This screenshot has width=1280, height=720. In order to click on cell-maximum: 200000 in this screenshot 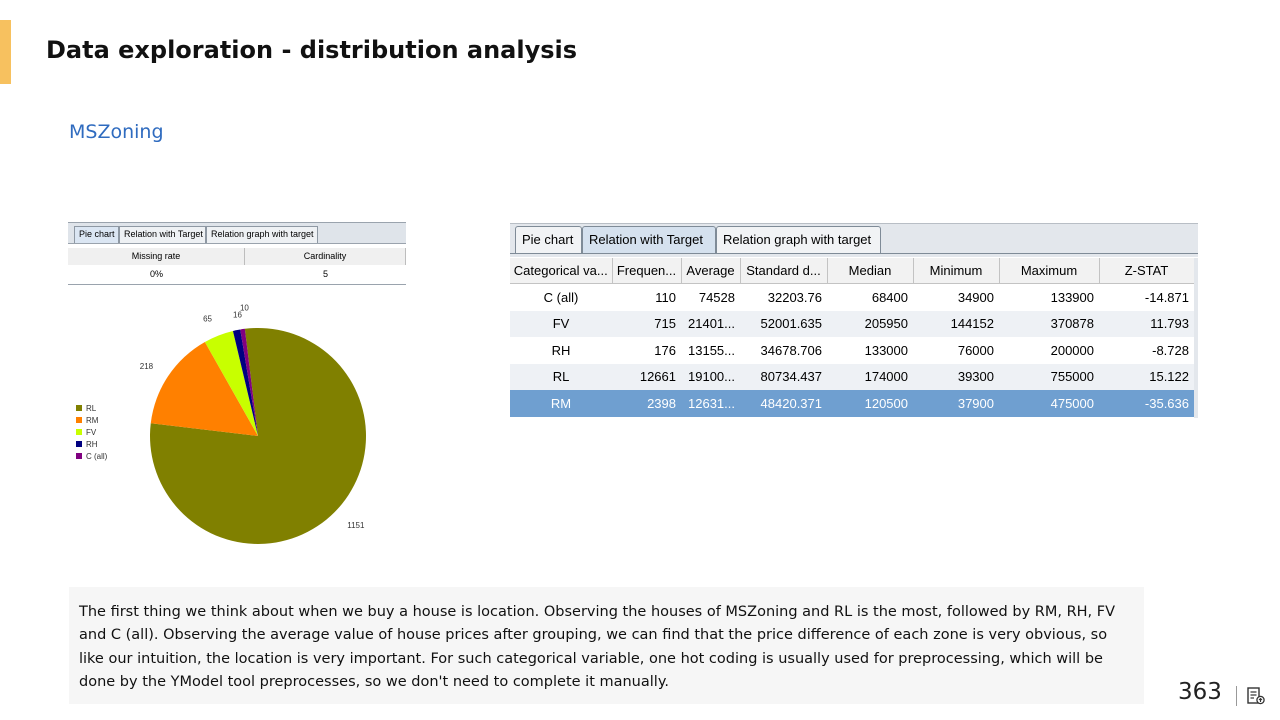, I will do `click(1072, 350)`.